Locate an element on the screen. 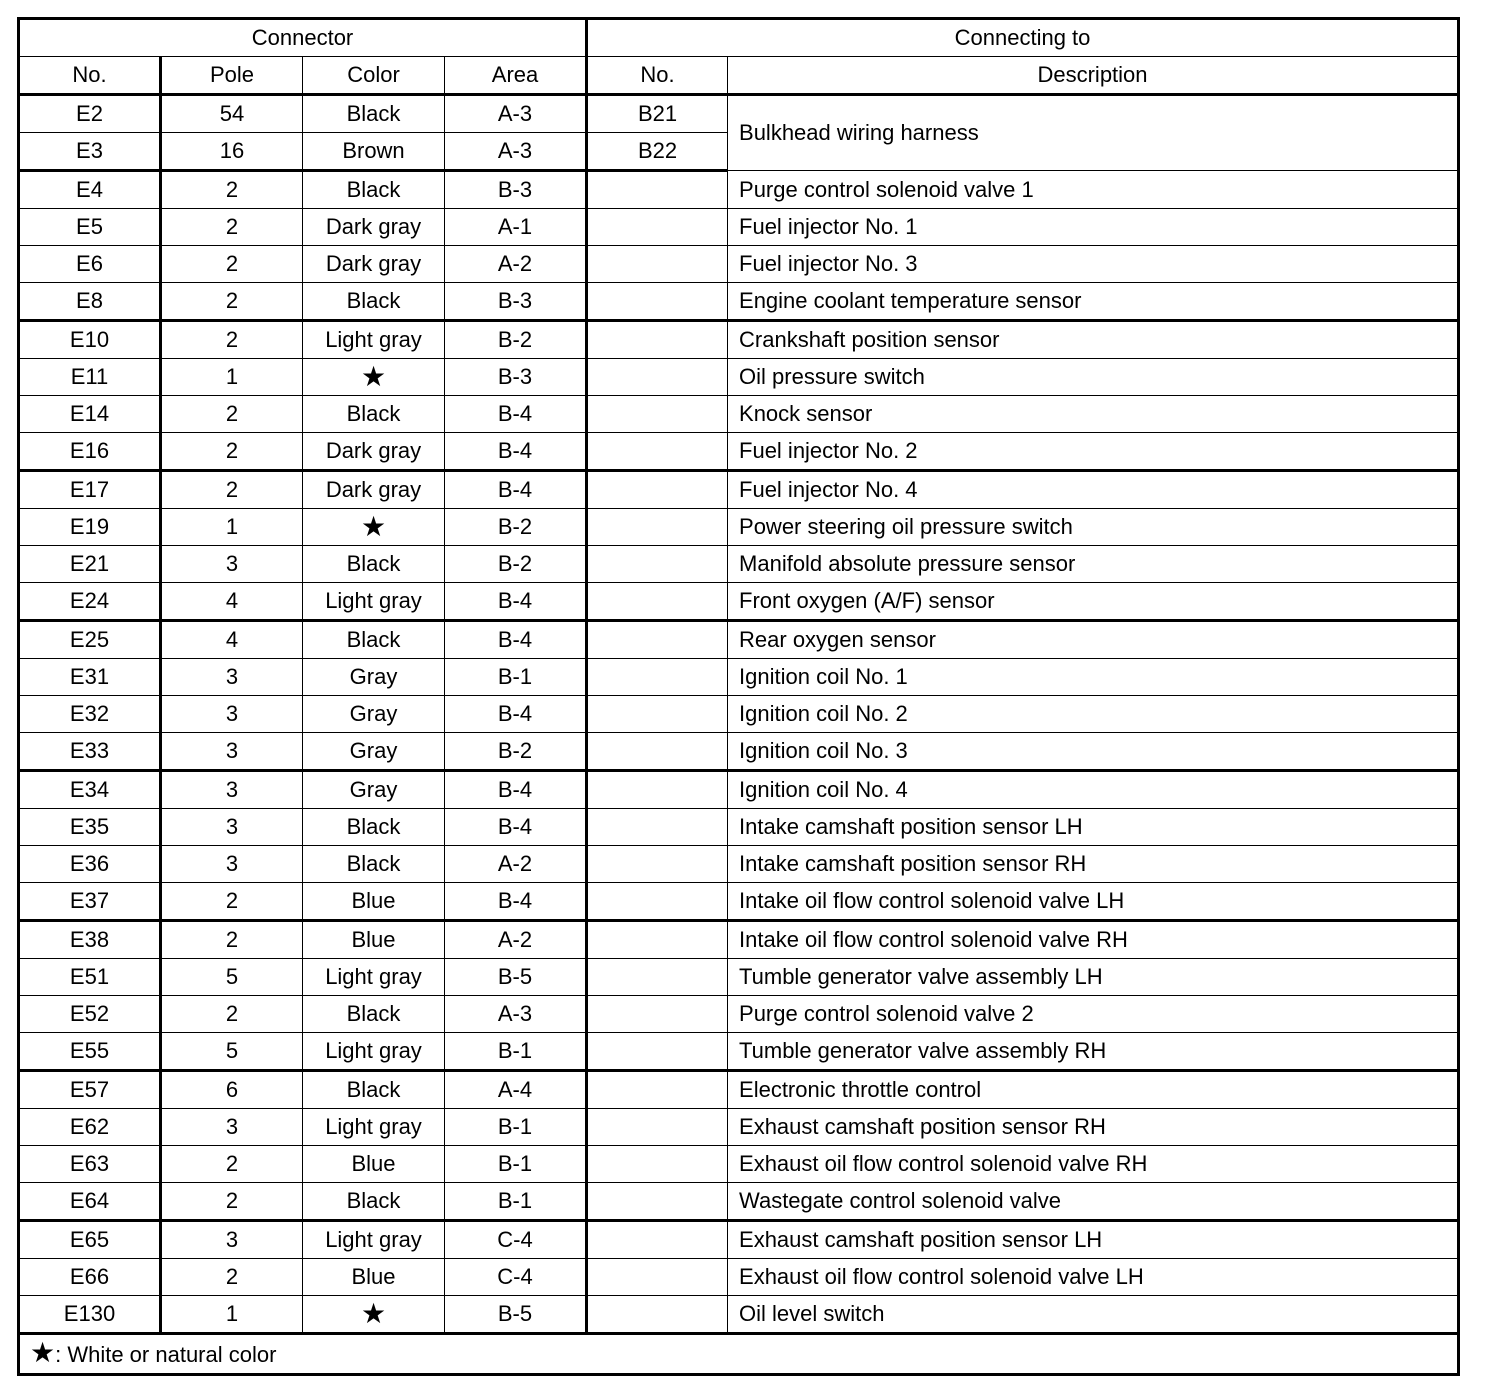  table-row: E17 2 Dark gray B-4 Fuel injector No. 4 is located at coordinates (738, 489).